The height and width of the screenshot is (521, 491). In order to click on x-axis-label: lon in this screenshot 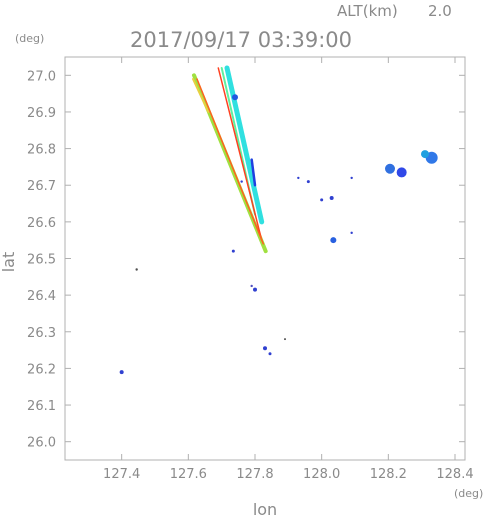, I will do `click(265, 509)`.